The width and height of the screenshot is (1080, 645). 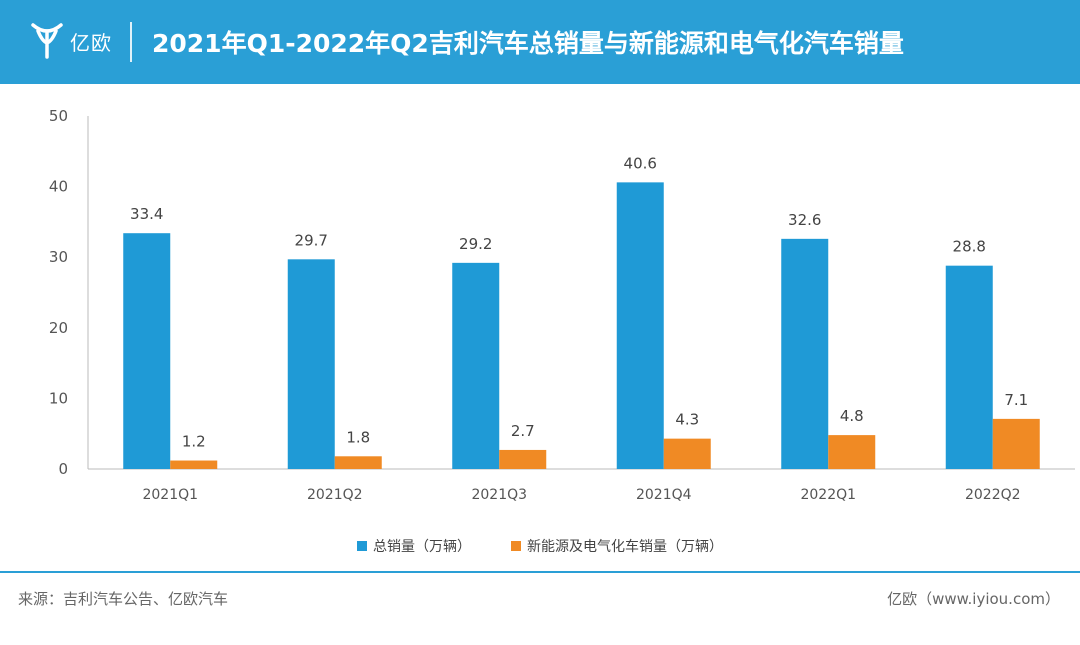 I want to click on data-label-total: 28.8, so click(x=969, y=247).